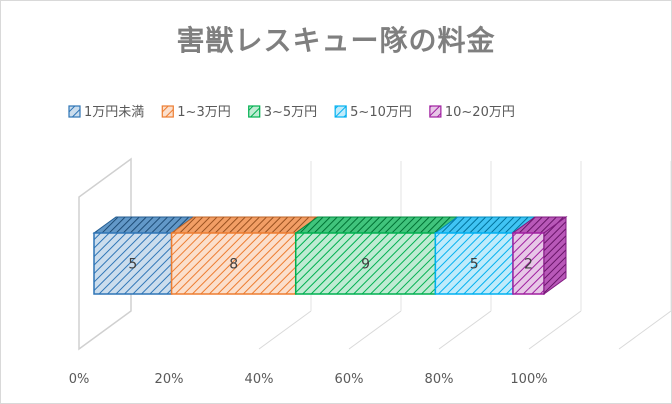 The height and width of the screenshot is (404, 672). I want to click on data-label-0: 5, so click(132, 265).